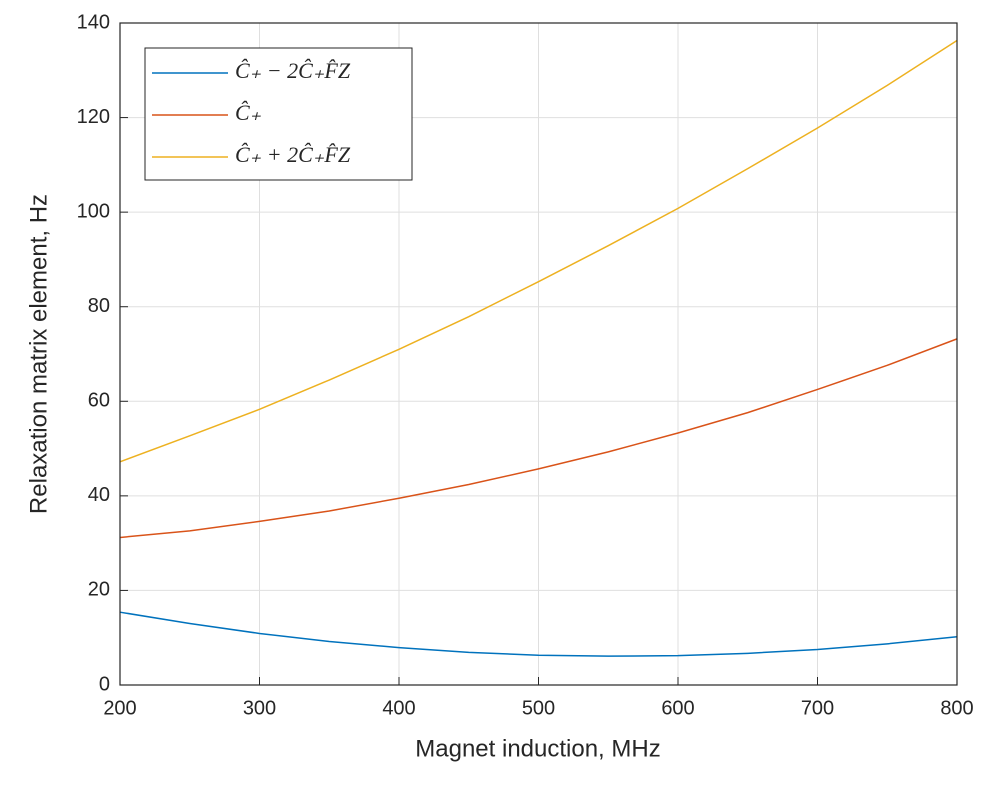 The width and height of the screenshot is (1000, 795). Describe the element at coordinates (538, 708) in the screenshot. I see `x-tick-label: 500` at that location.